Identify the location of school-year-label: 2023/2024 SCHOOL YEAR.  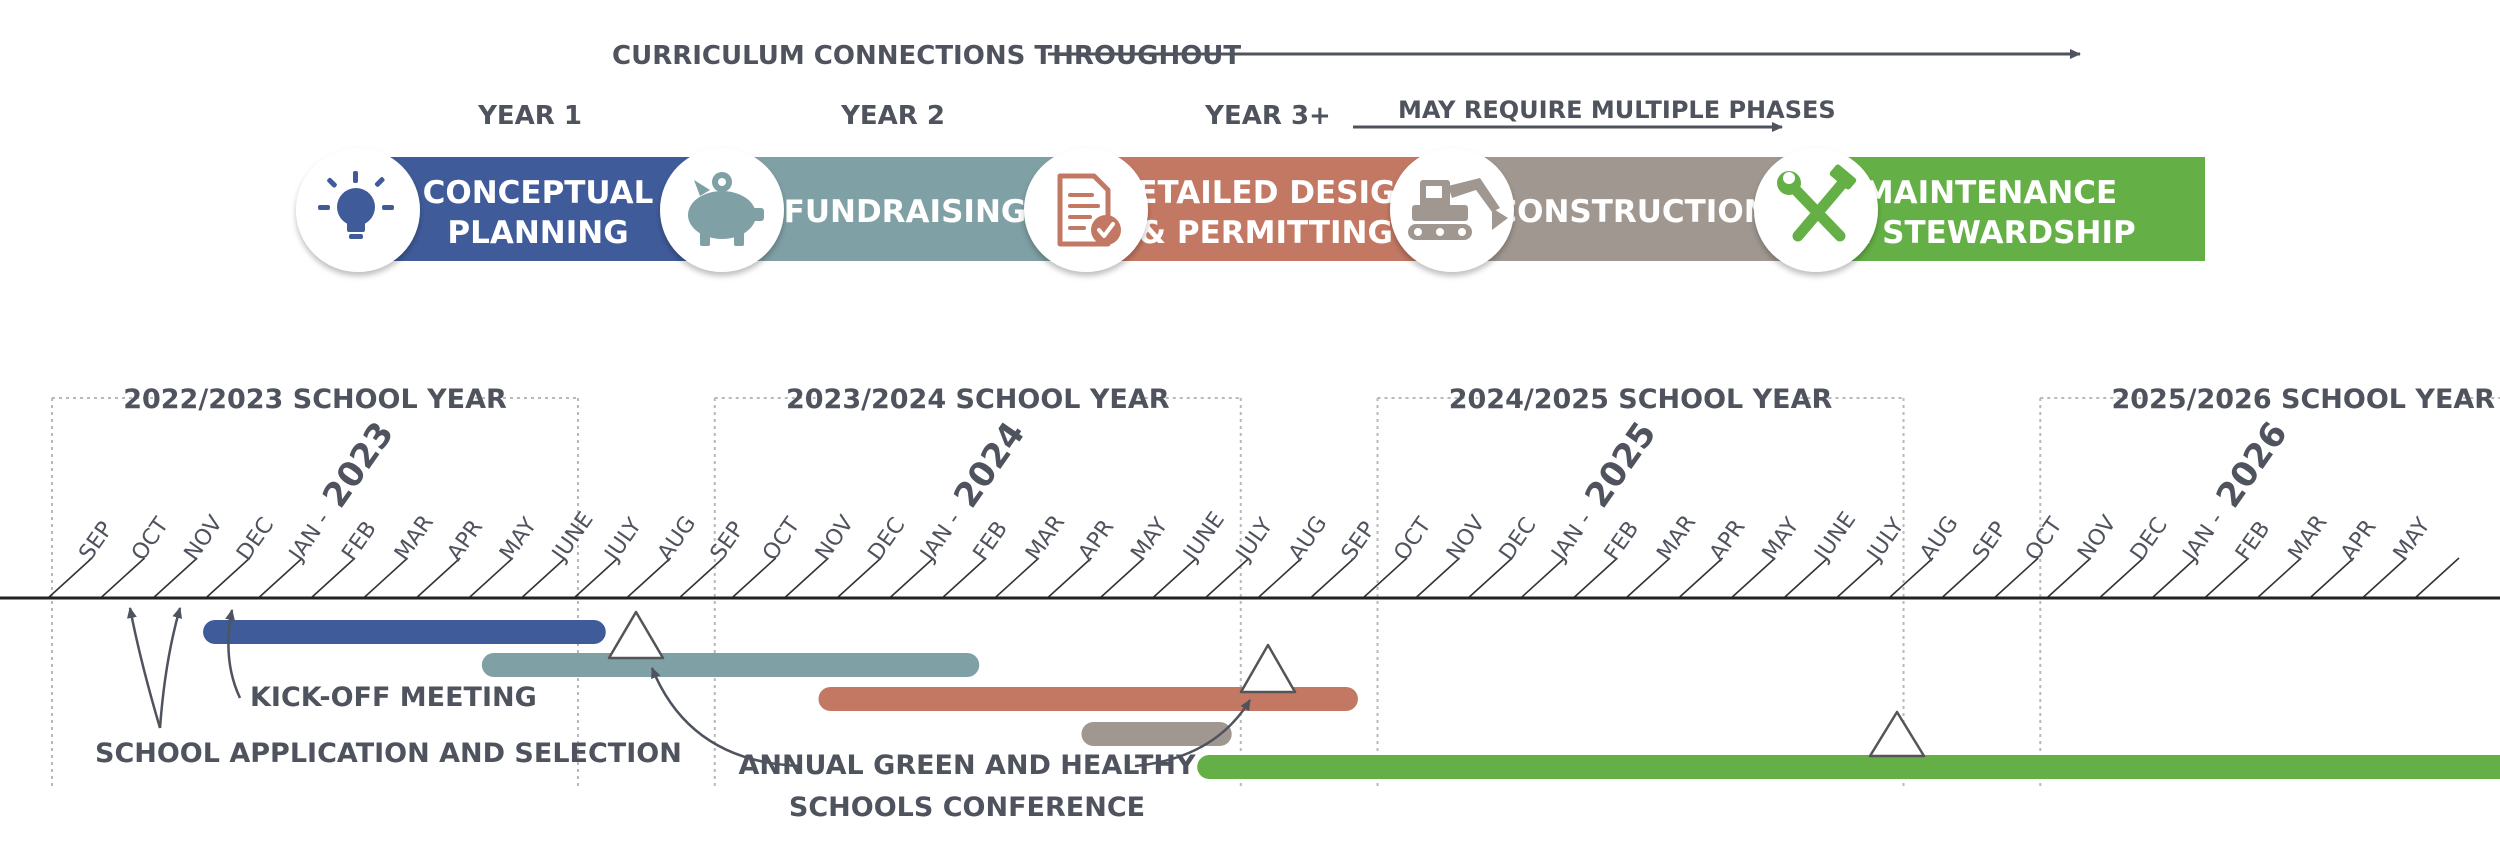
(978, 399).